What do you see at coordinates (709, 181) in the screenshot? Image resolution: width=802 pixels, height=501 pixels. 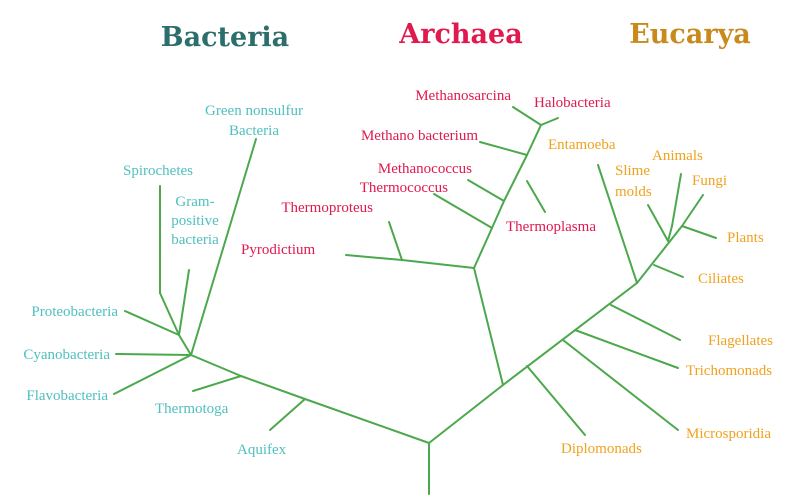 I see `label-fungi: Fungi` at bounding box center [709, 181].